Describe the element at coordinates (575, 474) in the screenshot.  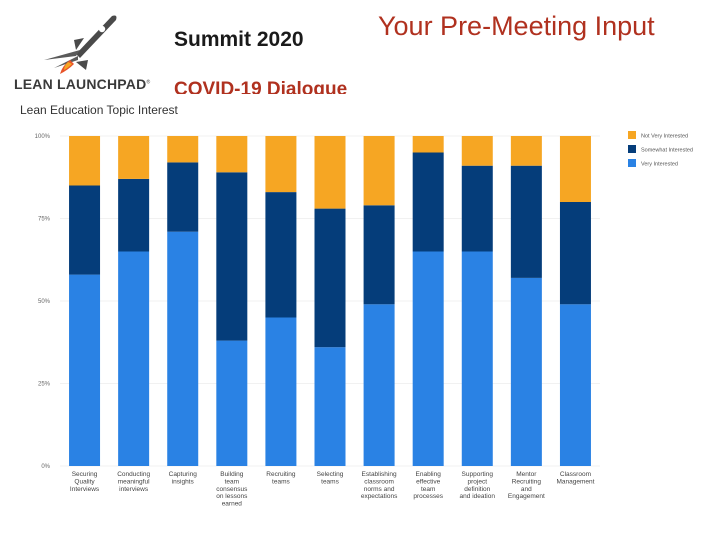
I see `x-tick-label-line: Classroom` at that location.